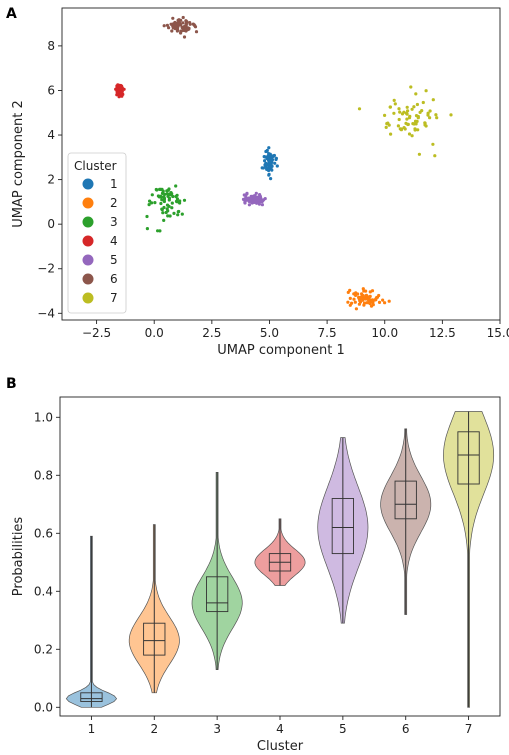  I want to click on cluster-6-points, so click(180, 27).